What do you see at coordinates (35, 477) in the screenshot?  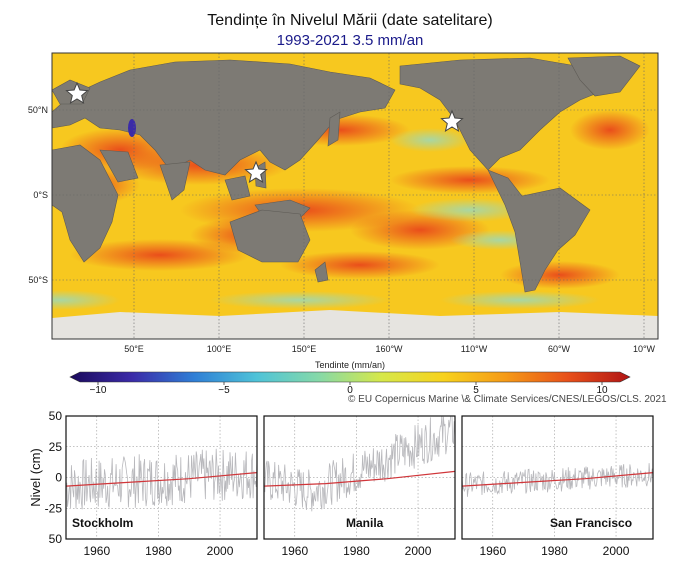 I see `y-axis-label: Nivel (cm)` at bounding box center [35, 477].